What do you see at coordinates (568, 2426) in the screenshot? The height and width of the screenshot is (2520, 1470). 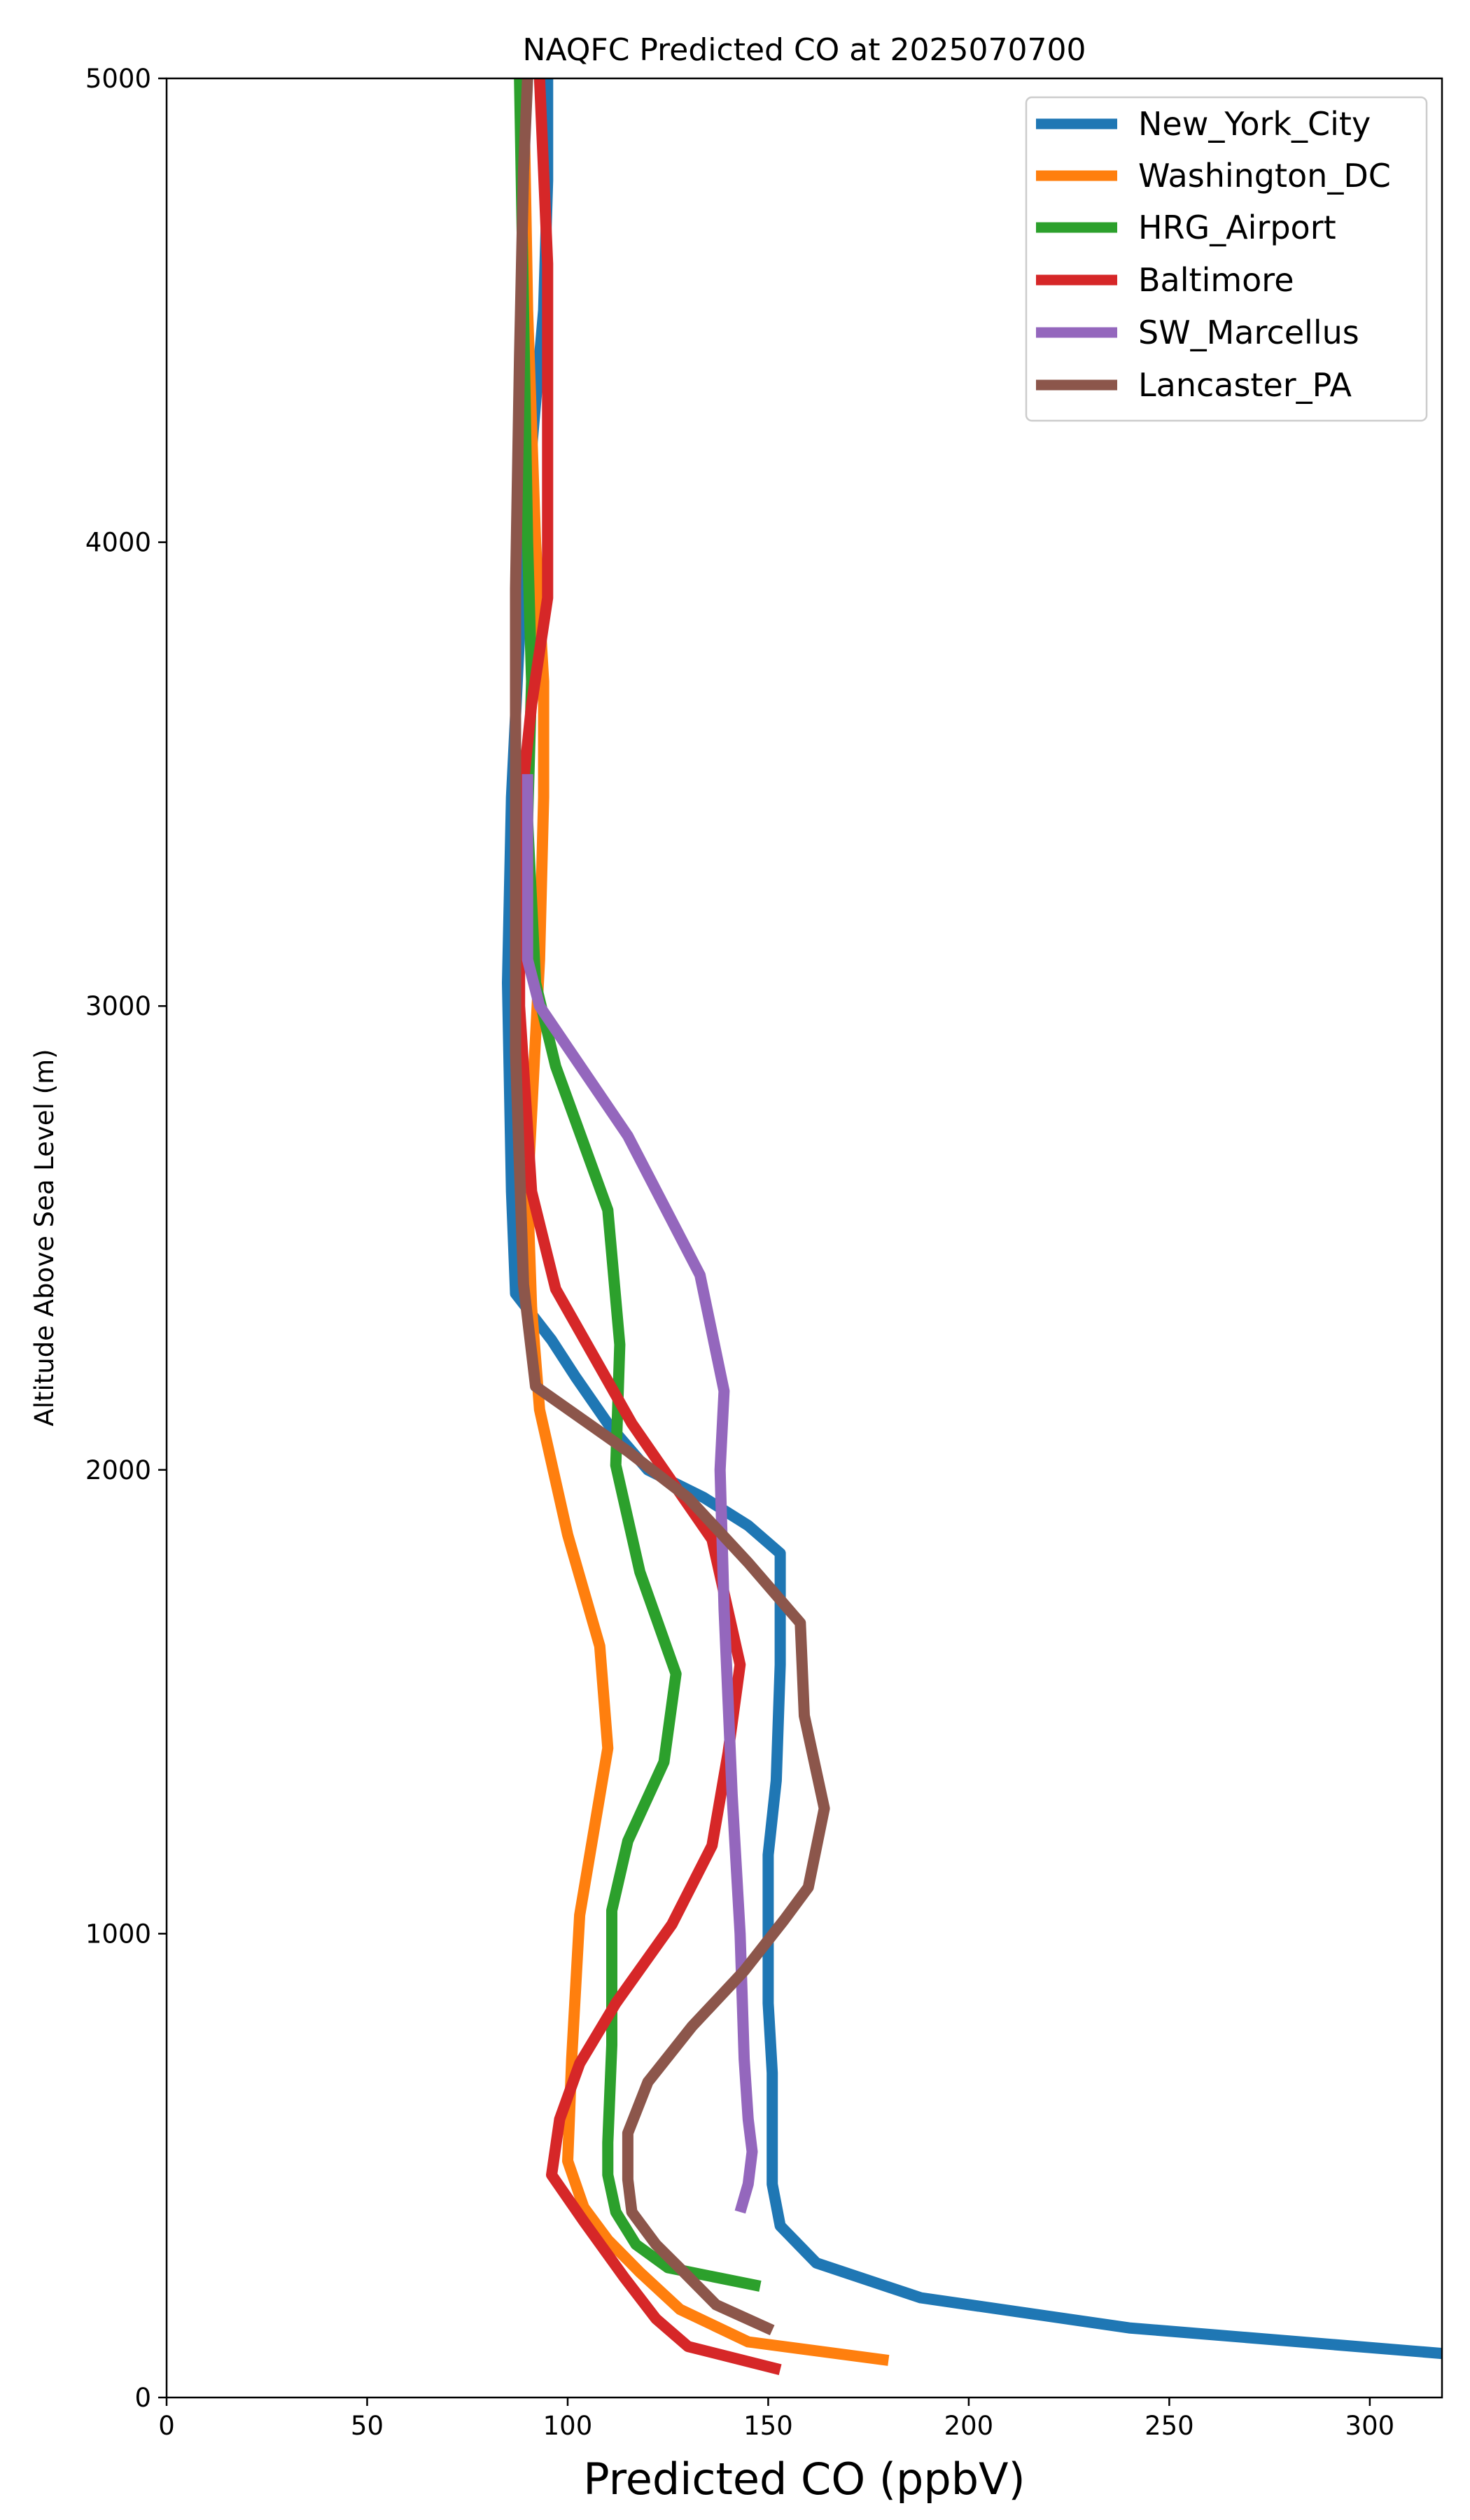 I see `x-tick-label: 100` at bounding box center [568, 2426].